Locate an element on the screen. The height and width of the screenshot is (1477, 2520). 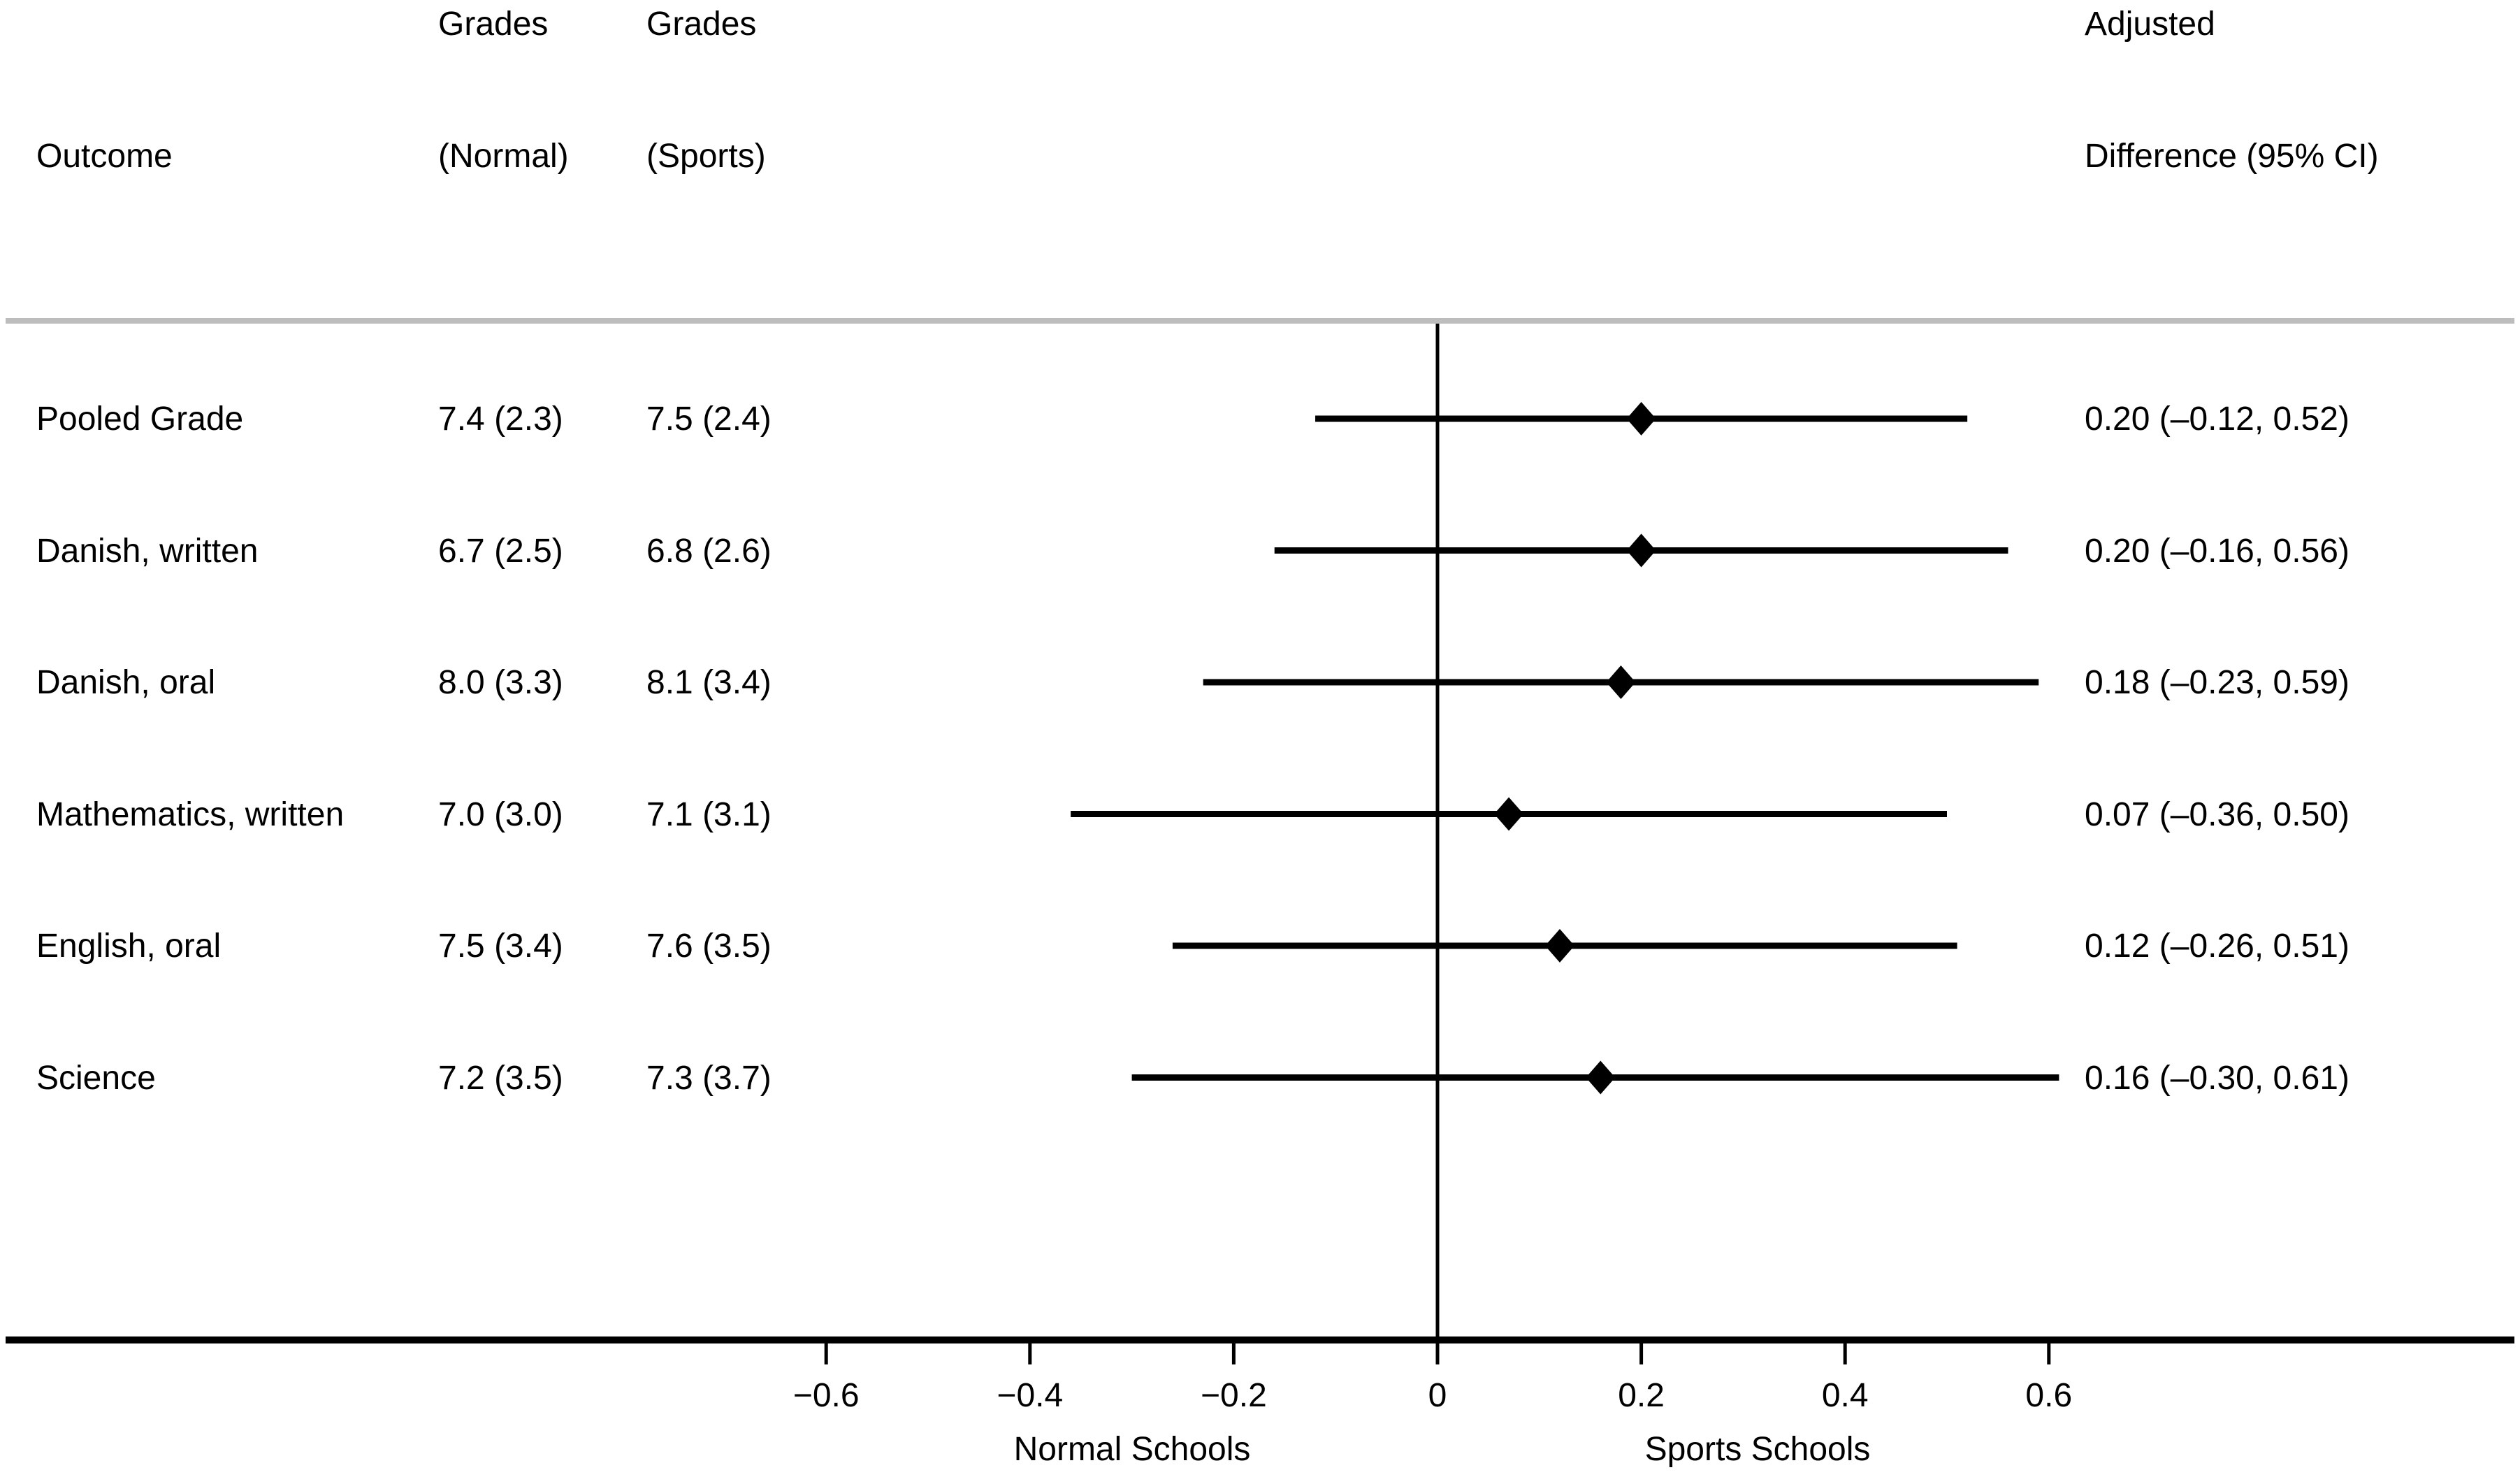
difference-ci-value: 0.16 (–0.30, 0.61) is located at coordinates (2217, 1078).